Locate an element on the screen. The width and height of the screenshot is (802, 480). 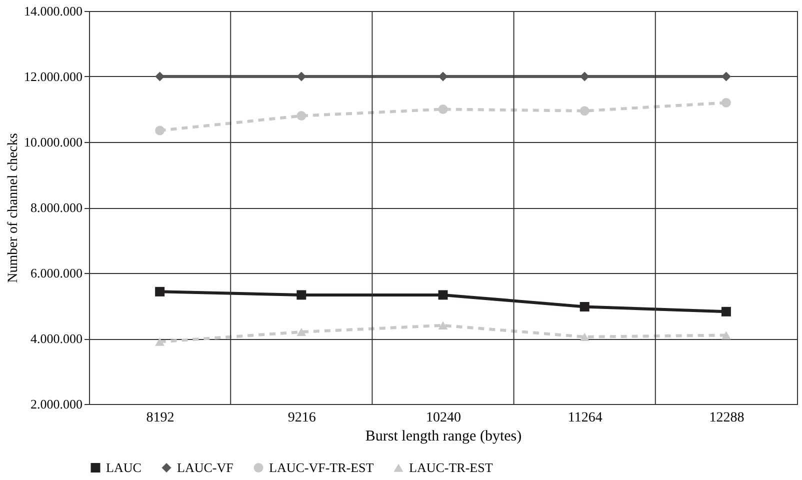
x-tick-label: 9216 is located at coordinates (302, 418).